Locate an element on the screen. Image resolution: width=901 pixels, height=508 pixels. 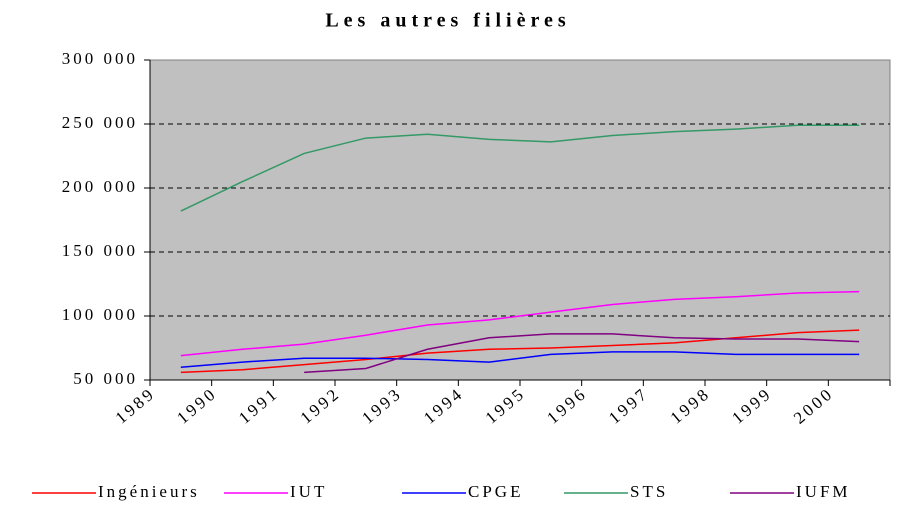
x-tick-label: 1997 is located at coordinates (628, 406).